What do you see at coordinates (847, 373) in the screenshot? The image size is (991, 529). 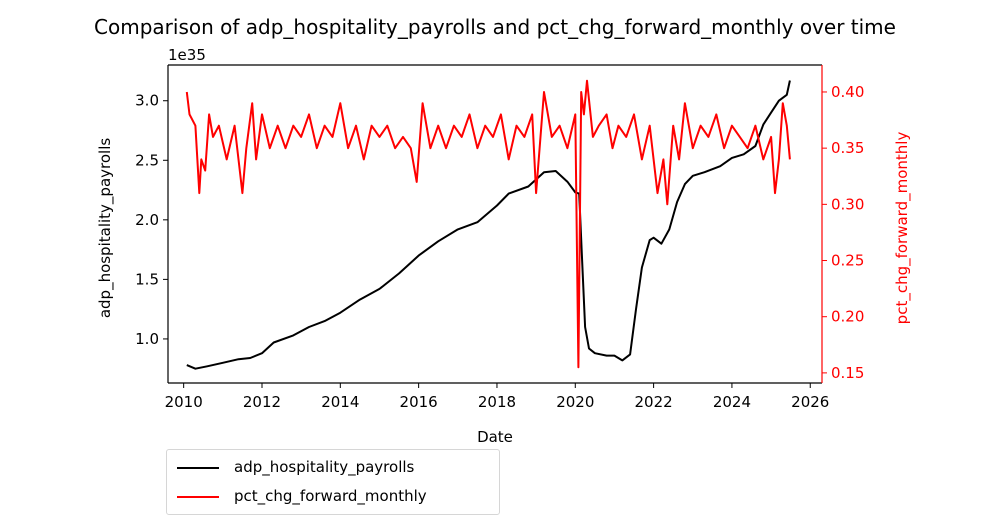 I see `right-y-tick-label: 0.15` at bounding box center [847, 373].